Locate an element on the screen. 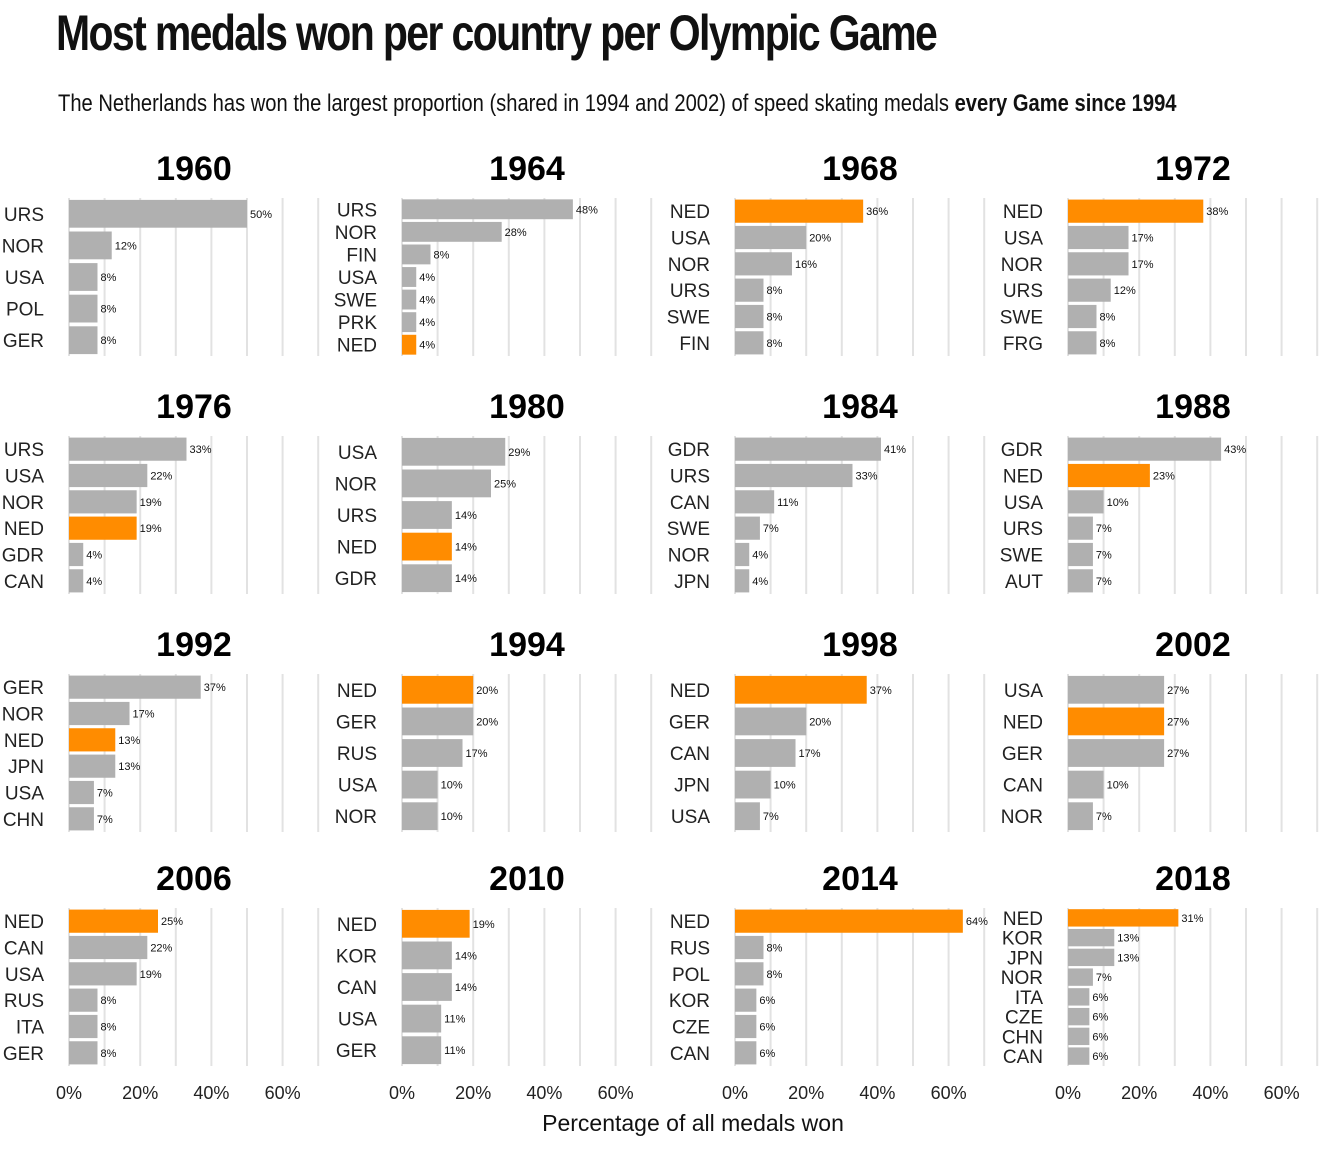 This screenshot has height=1152, width=1344. category-label: SWE is located at coordinates (355, 301).